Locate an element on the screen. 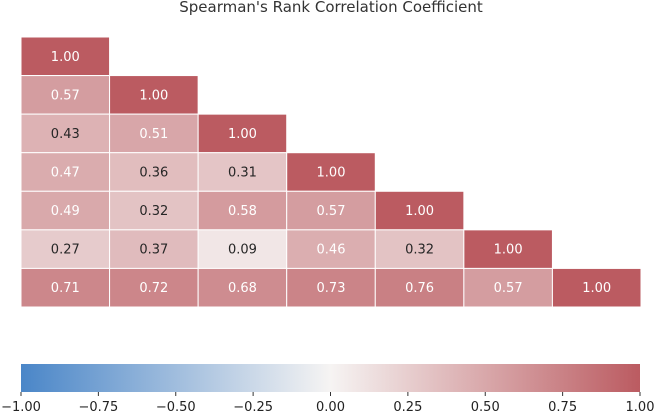  heatmap-cell: 0.76 is located at coordinates (419, 287).